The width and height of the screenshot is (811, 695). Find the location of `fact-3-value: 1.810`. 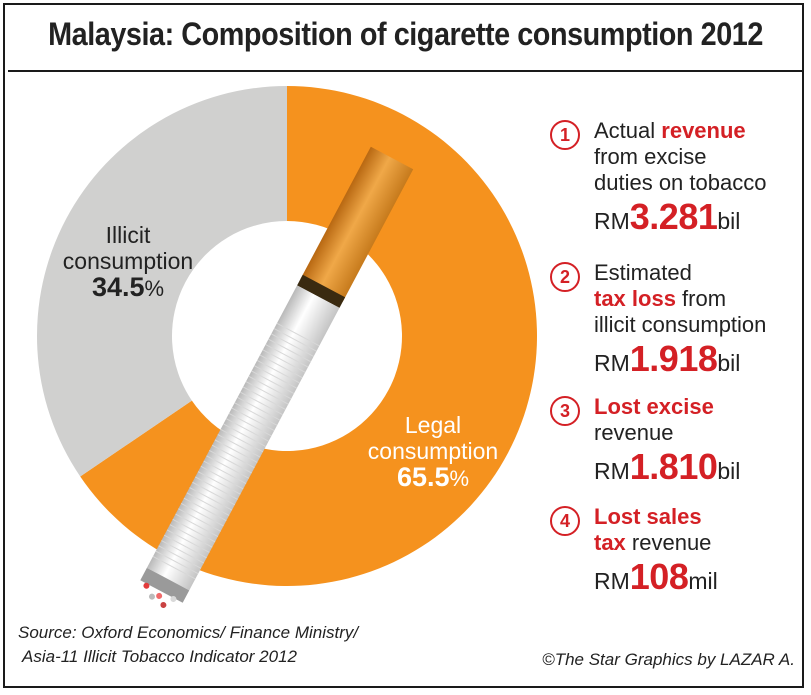

fact-3-value: 1.810 is located at coordinates (673, 466).